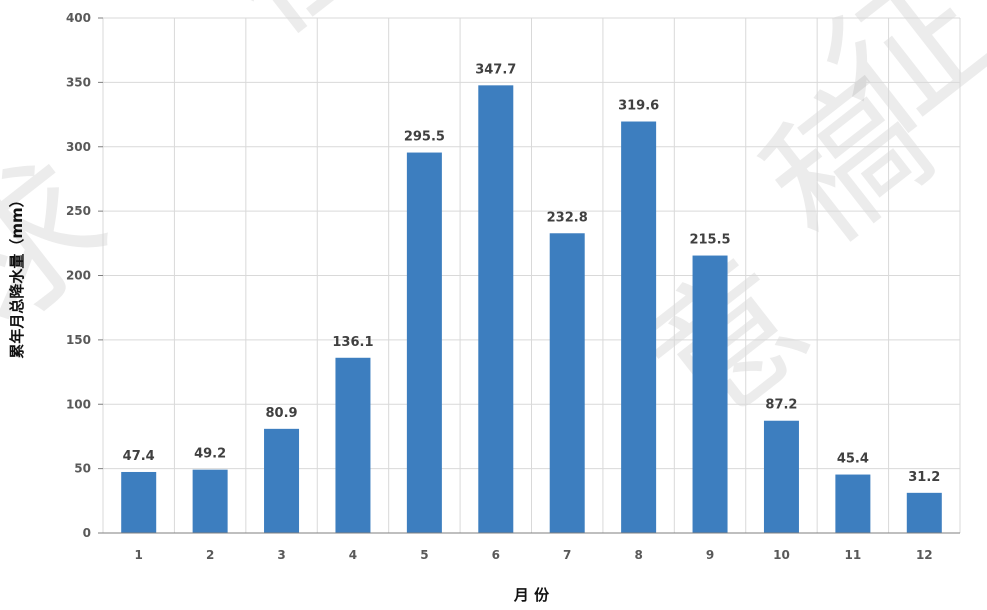 Image resolution: width=987 pixels, height=610 pixels. I want to click on y-tick-label: 400, so click(78, 18).